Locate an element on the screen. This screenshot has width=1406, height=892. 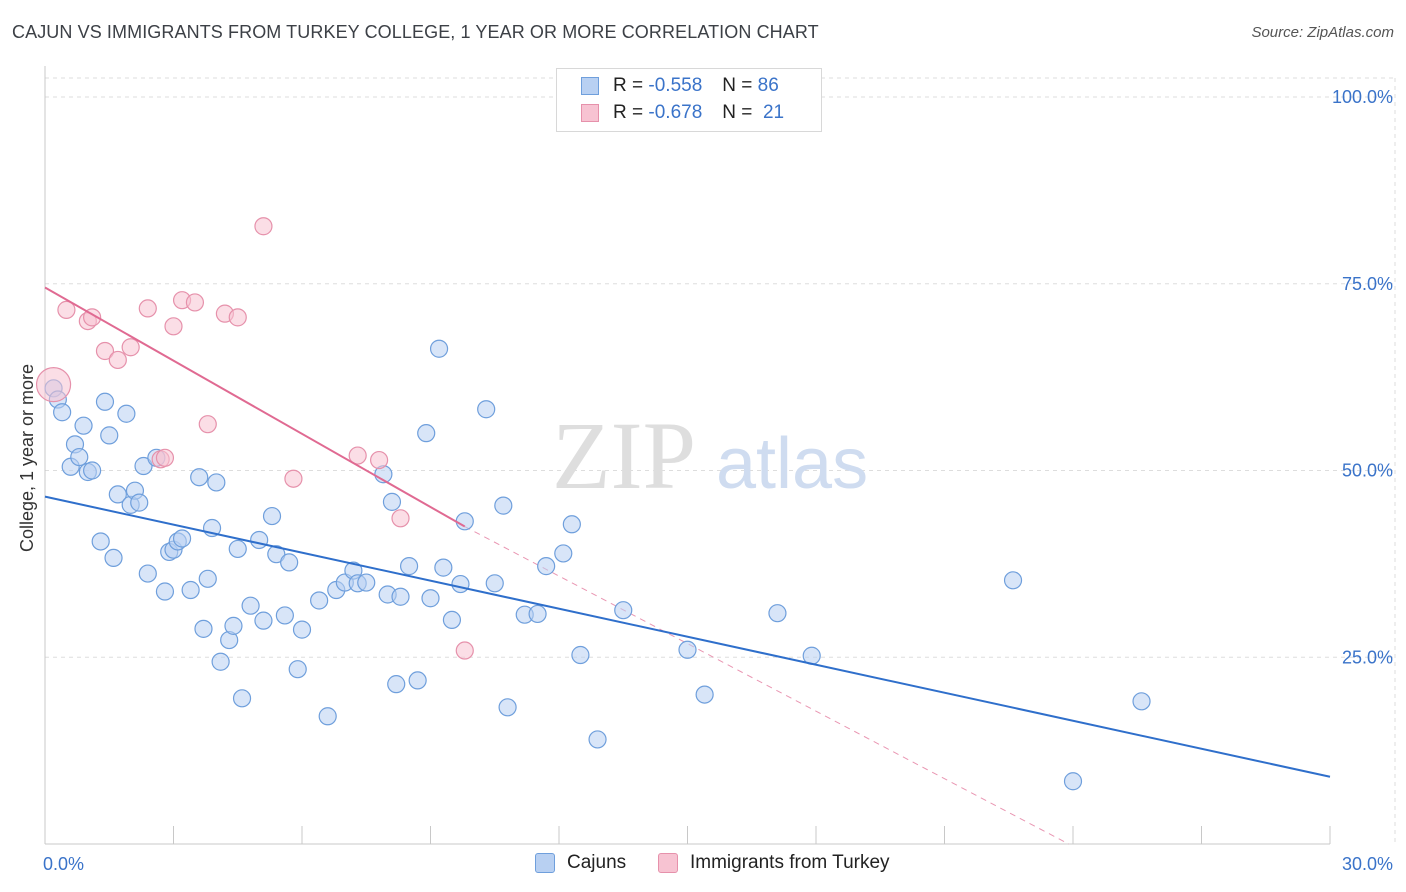
watermark-atlas: atlas is located at coordinates (792, 464).